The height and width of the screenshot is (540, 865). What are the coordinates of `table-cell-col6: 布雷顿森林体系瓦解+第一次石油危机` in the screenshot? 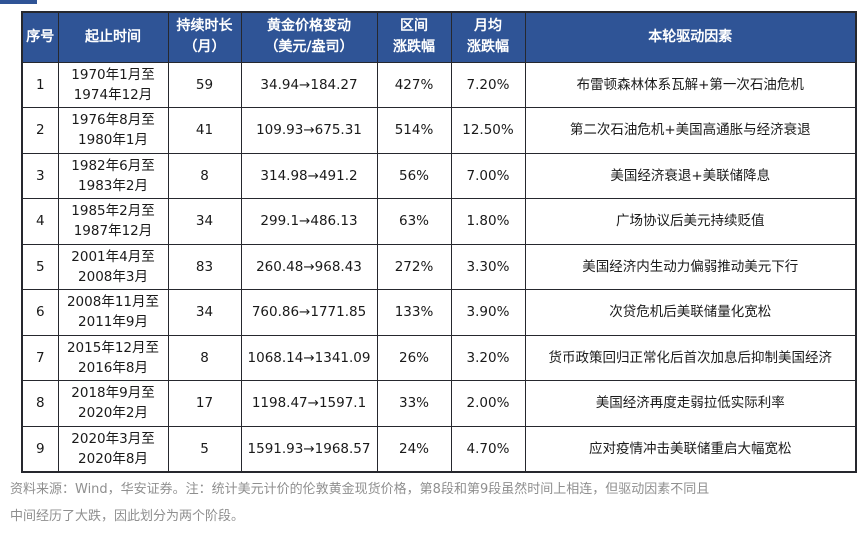 It's located at (690, 84).